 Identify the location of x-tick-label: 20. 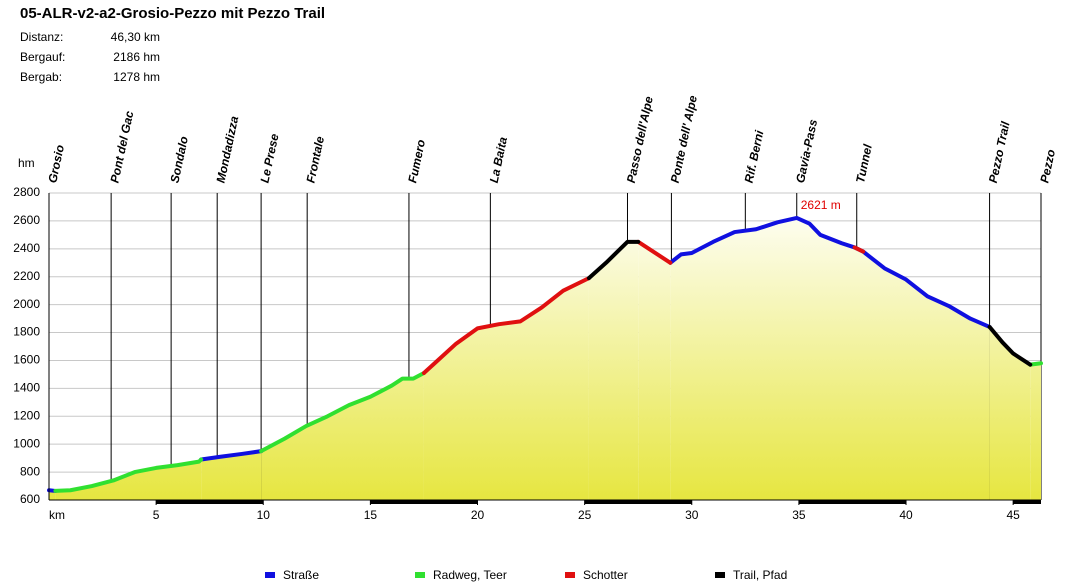
(478, 515).